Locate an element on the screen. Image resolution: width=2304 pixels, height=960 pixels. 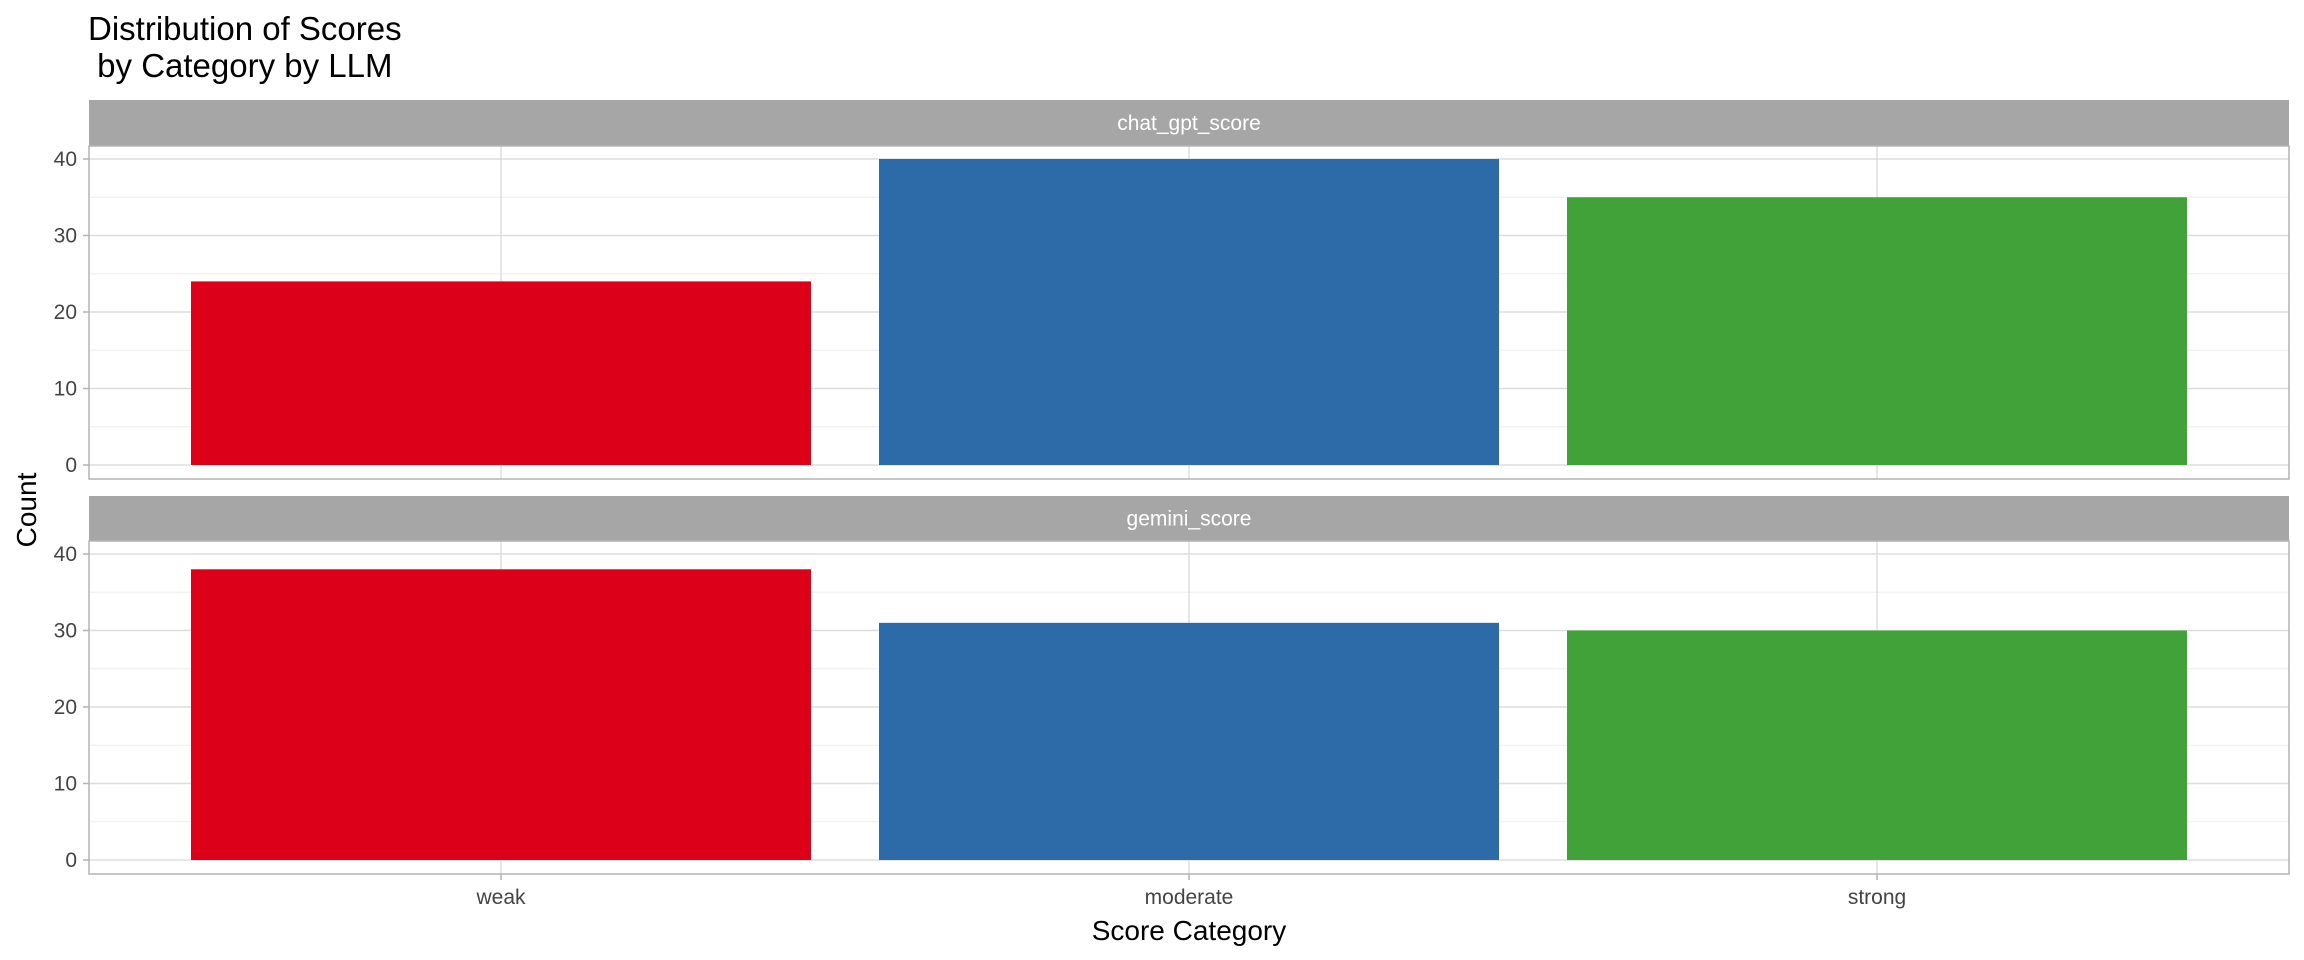
bar-gemini-score-moderate is located at coordinates (1189, 741).